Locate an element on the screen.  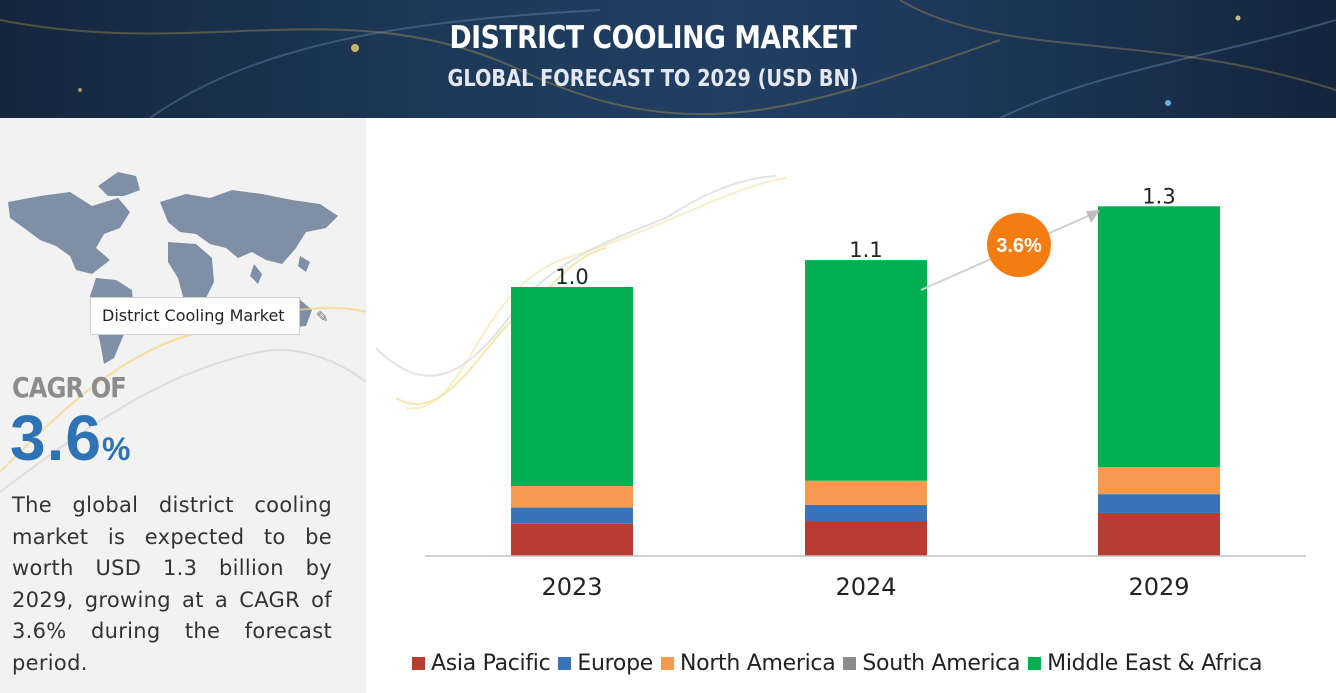
legend-label: North America is located at coordinates (758, 663).